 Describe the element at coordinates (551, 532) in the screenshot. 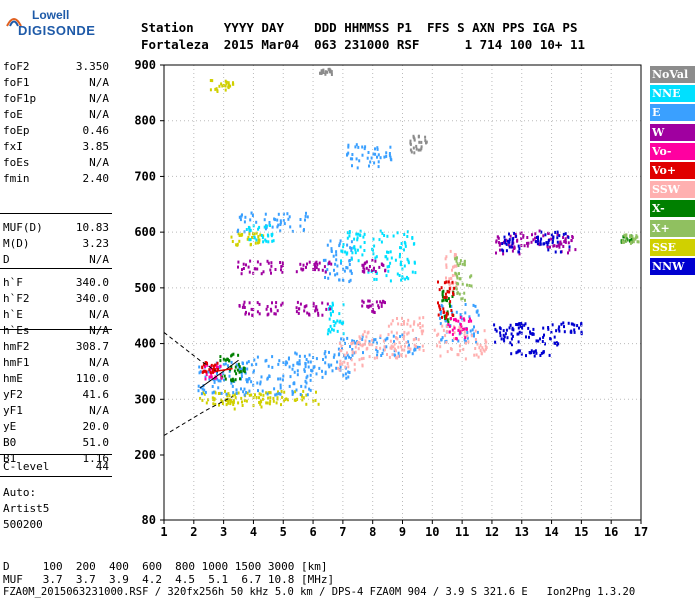

I see `x-tick-label: 14` at that location.